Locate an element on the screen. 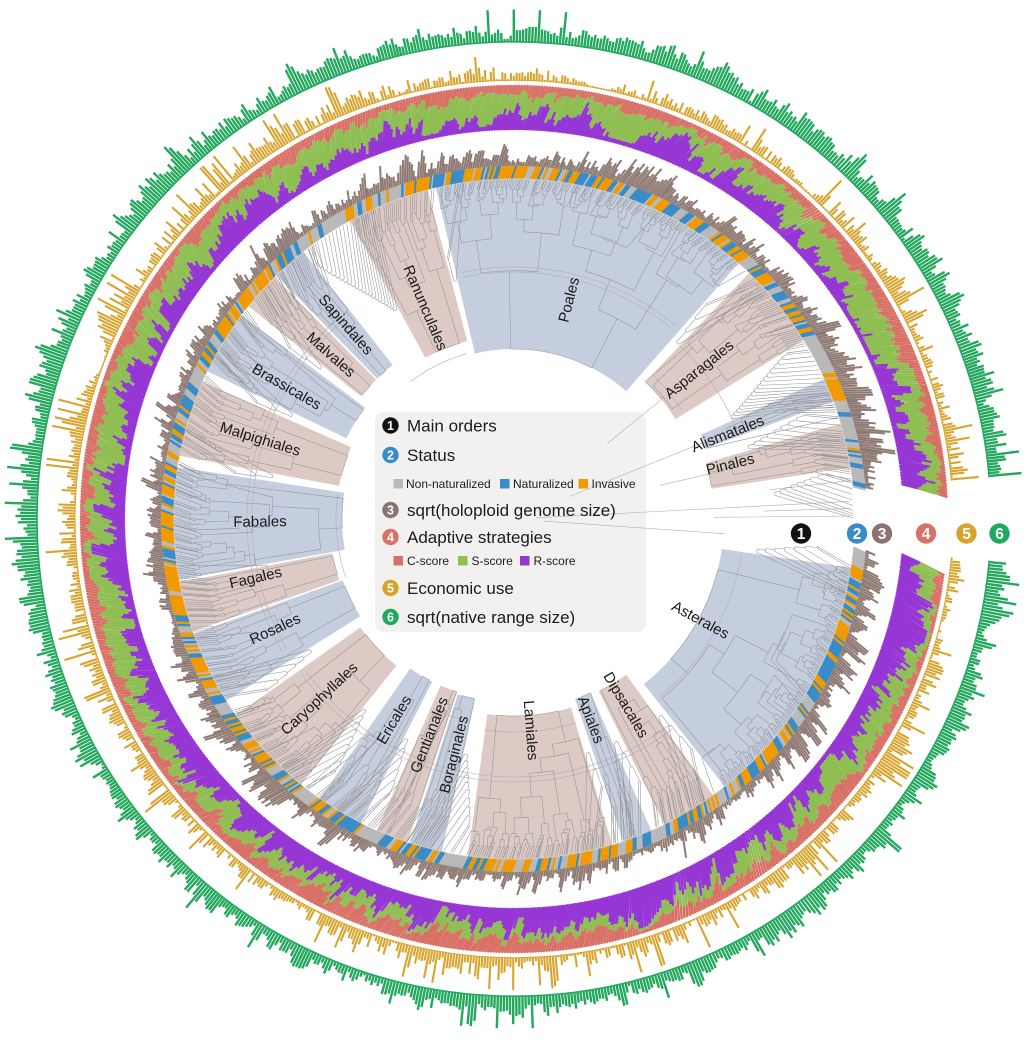 This screenshot has width=1028, height=1044. svg-text: C-score is located at coordinates (428, 561).